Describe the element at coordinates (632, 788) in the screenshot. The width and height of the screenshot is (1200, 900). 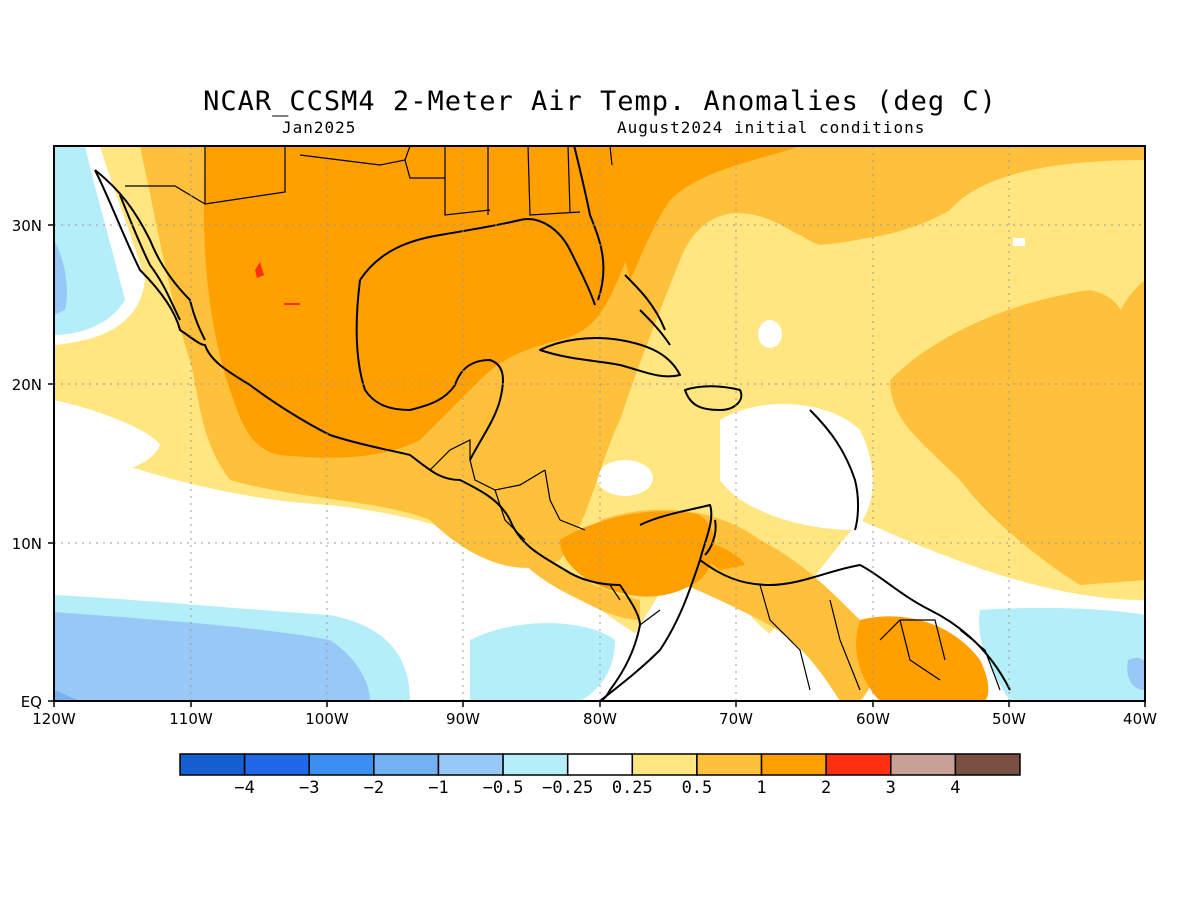
I see `colorbar-label: 0.25` at that location.